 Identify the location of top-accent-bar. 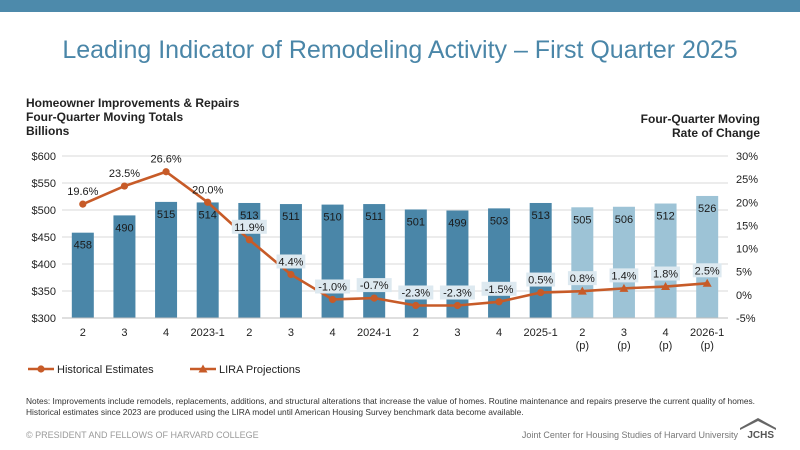
(400, 6).